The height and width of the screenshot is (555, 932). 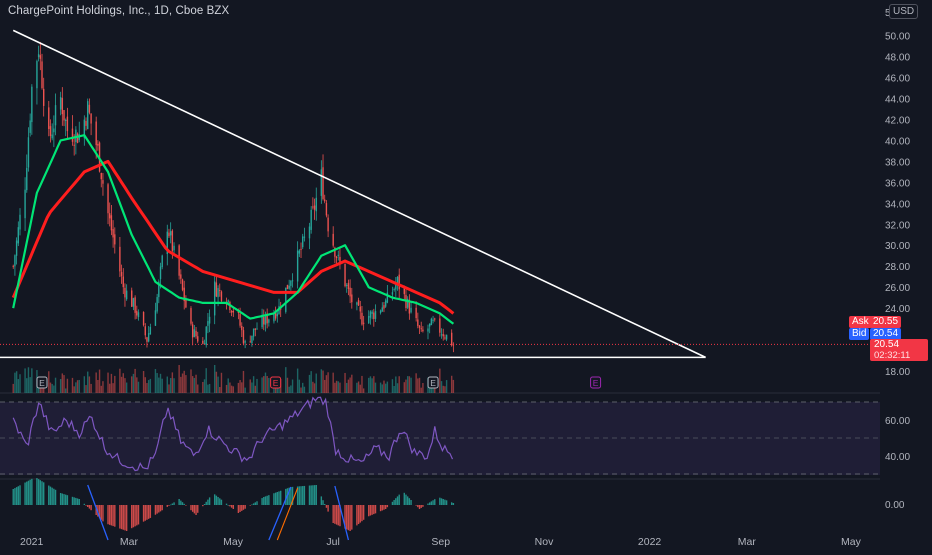 I want to click on rsi-axis-label: 60.00, so click(x=897, y=421).